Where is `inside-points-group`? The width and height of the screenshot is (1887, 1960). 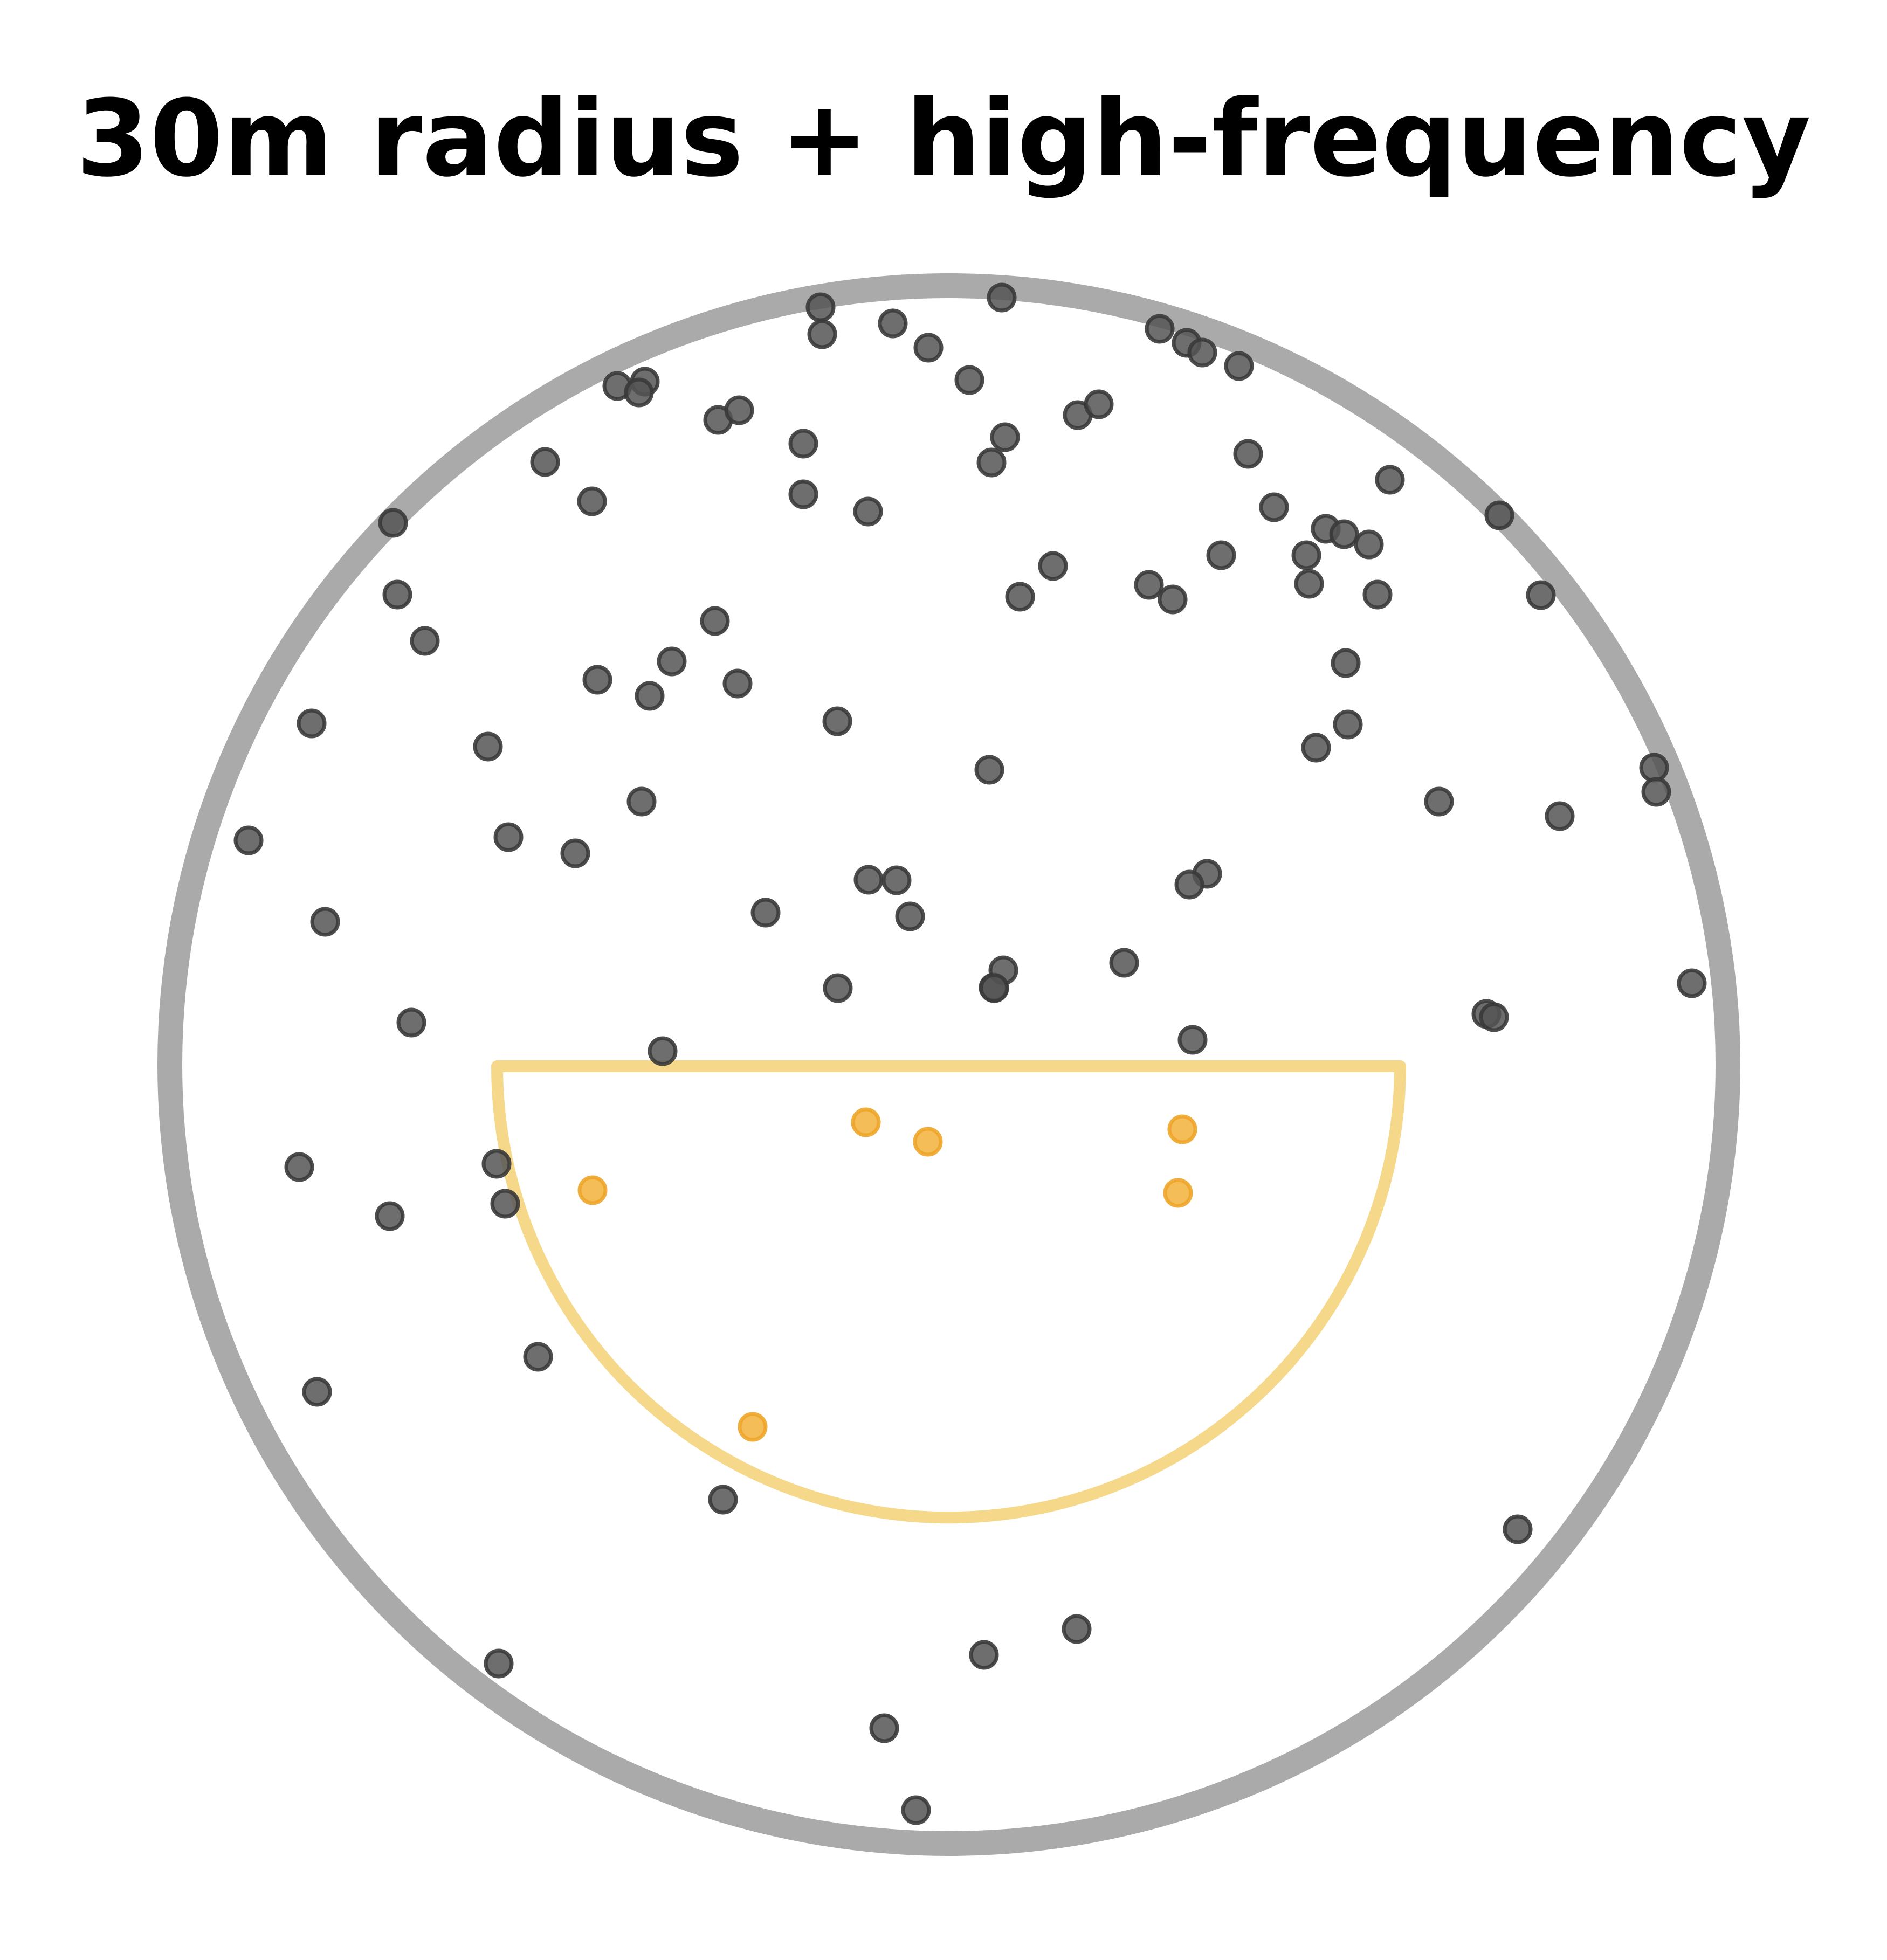 inside-points-group is located at coordinates (887, 1274).